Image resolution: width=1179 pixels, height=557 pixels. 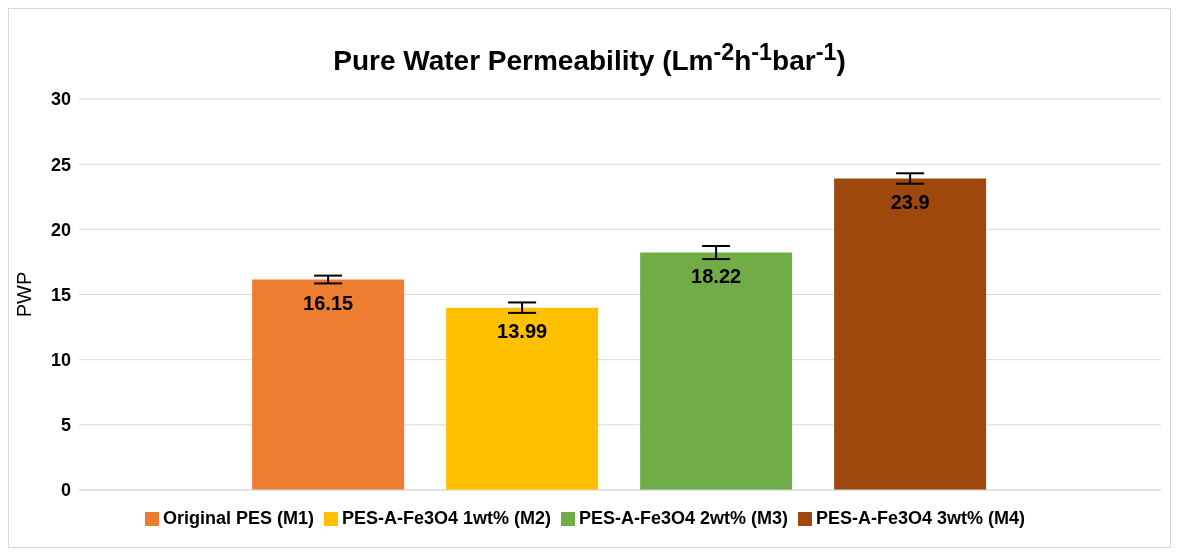 What do you see at coordinates (60, 360) in the screenshot?
I see `y-tick-label: 10` at bounding box center [60, 360].